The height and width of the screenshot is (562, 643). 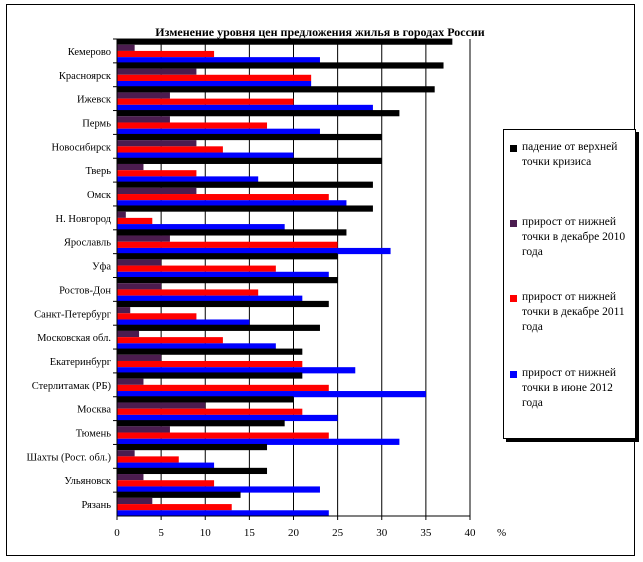 What do you see at coordinates (99, 171) in the screenshot?
I see `category-label: Тверь` at bounding box center [99, 171].